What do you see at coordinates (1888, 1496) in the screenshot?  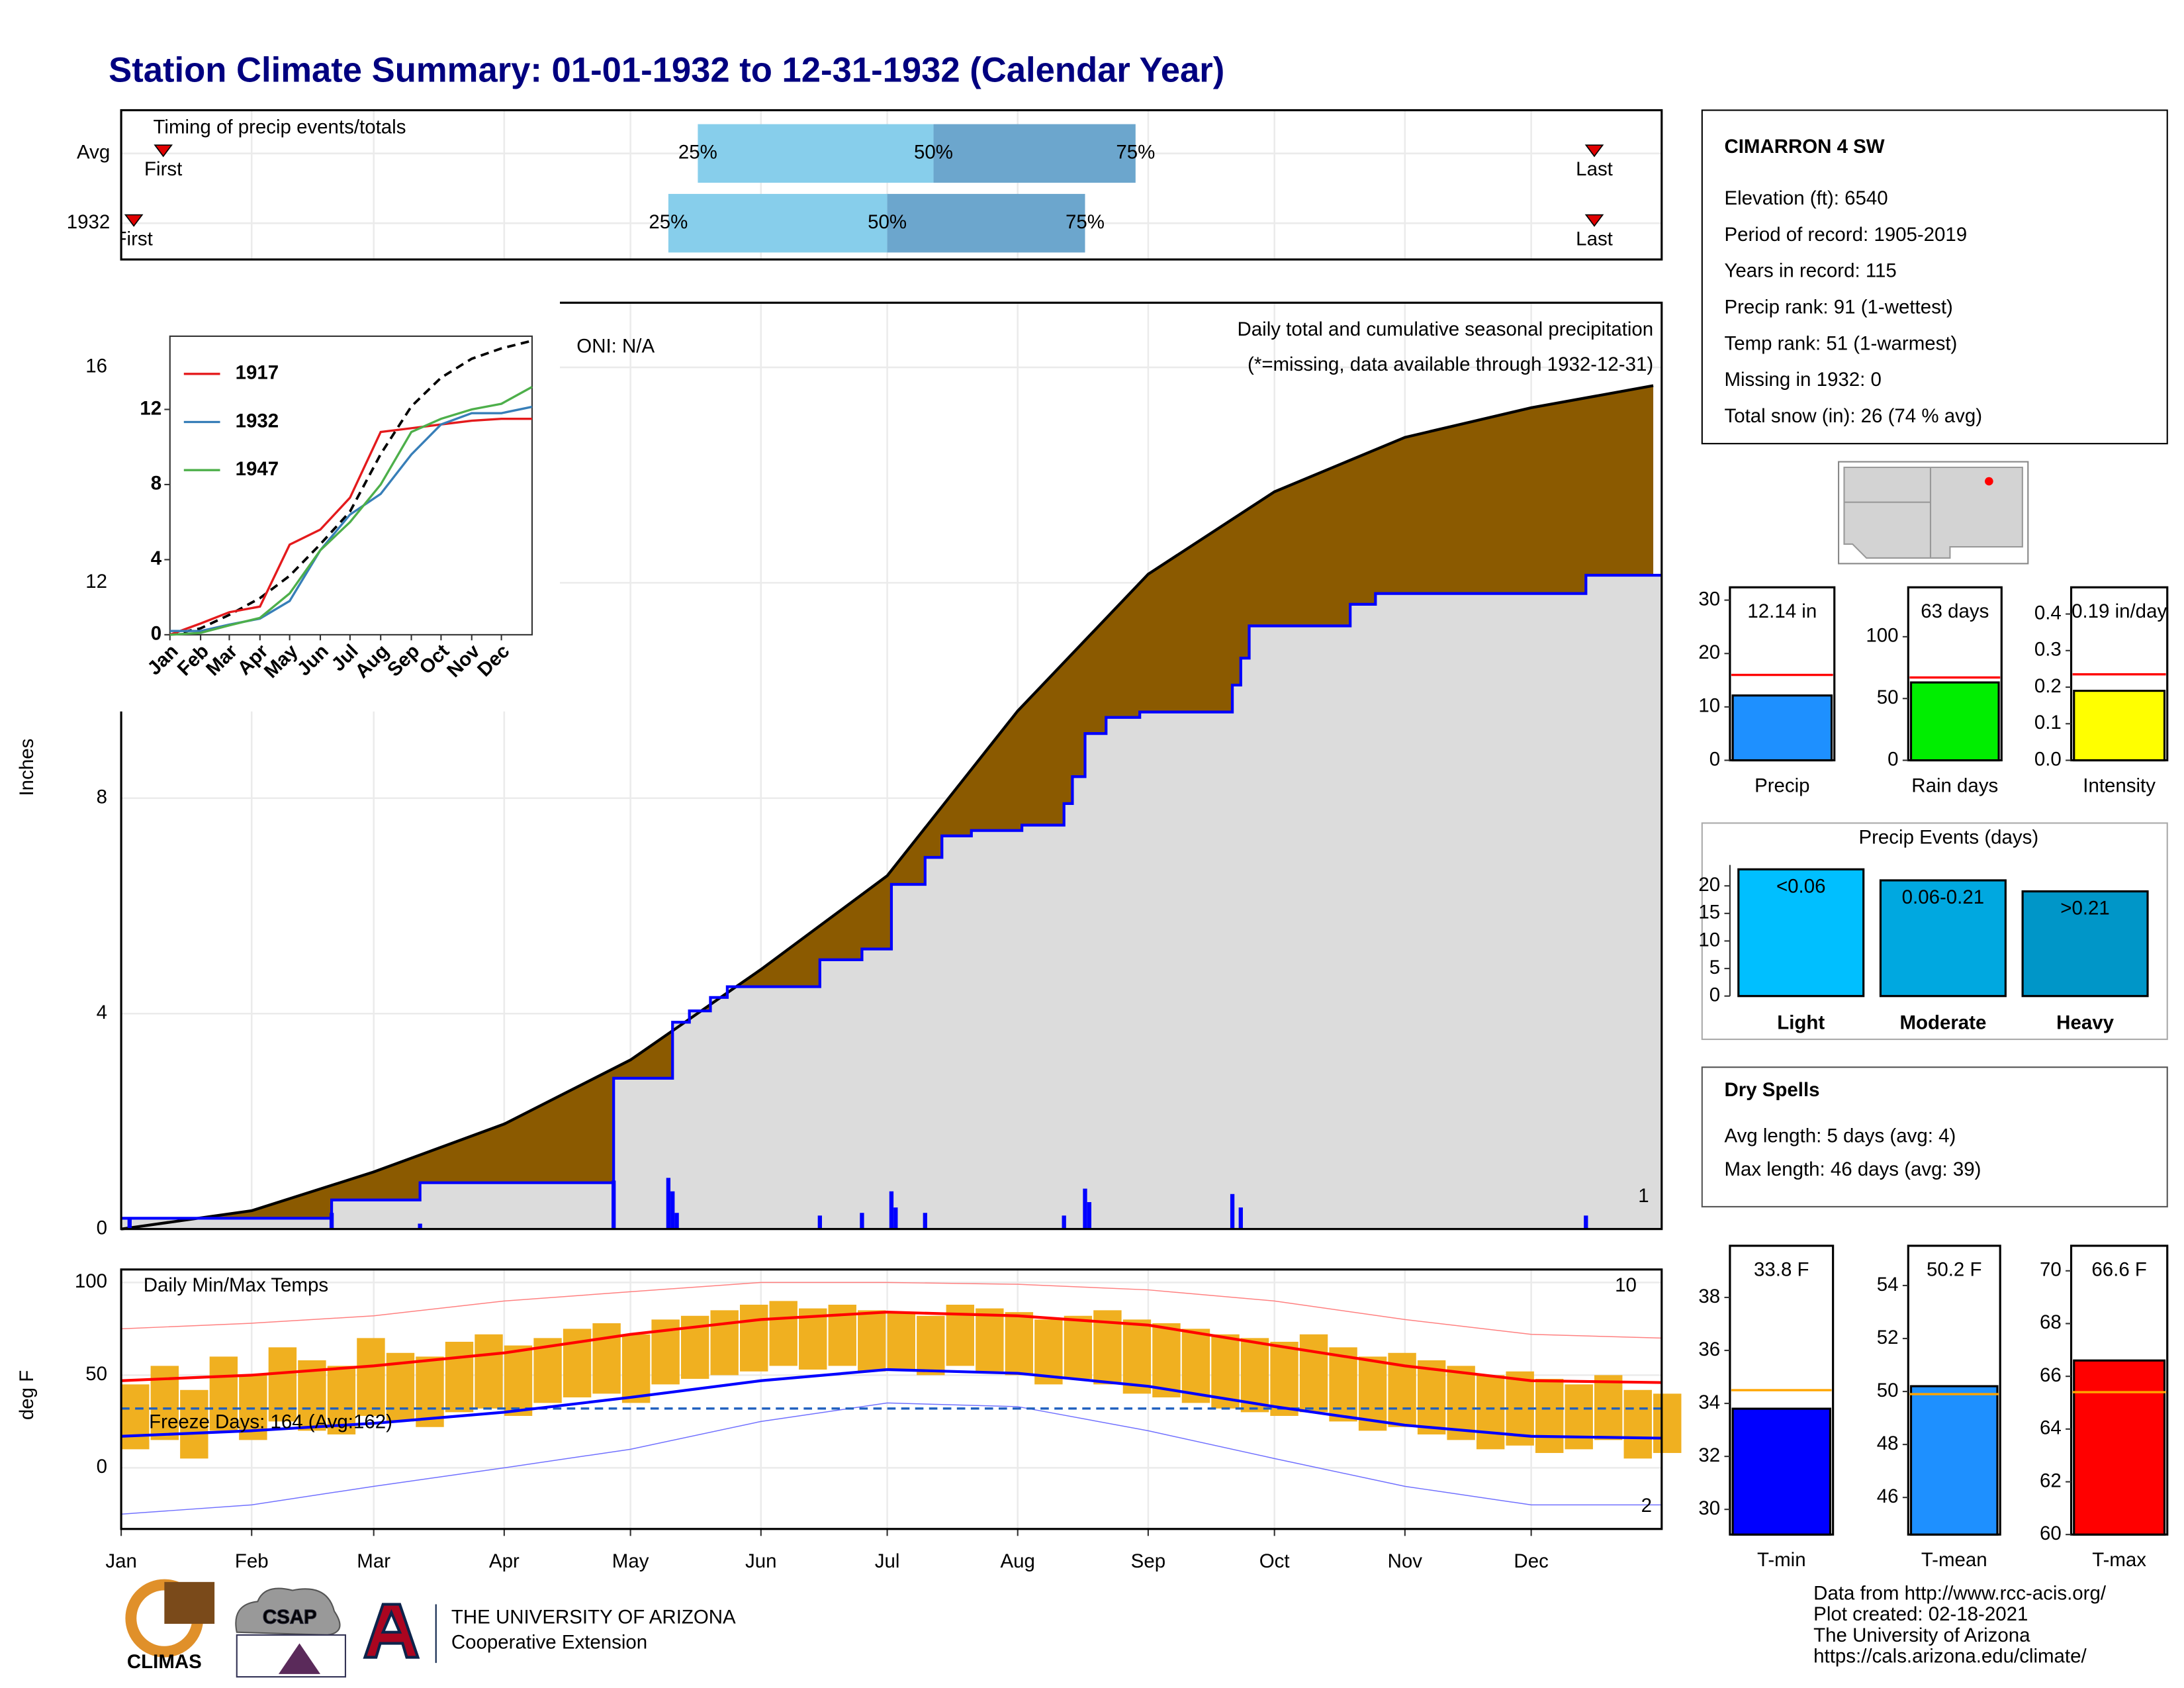 I see `y-tick-label: 46` at bounding box center [1888, 1496].